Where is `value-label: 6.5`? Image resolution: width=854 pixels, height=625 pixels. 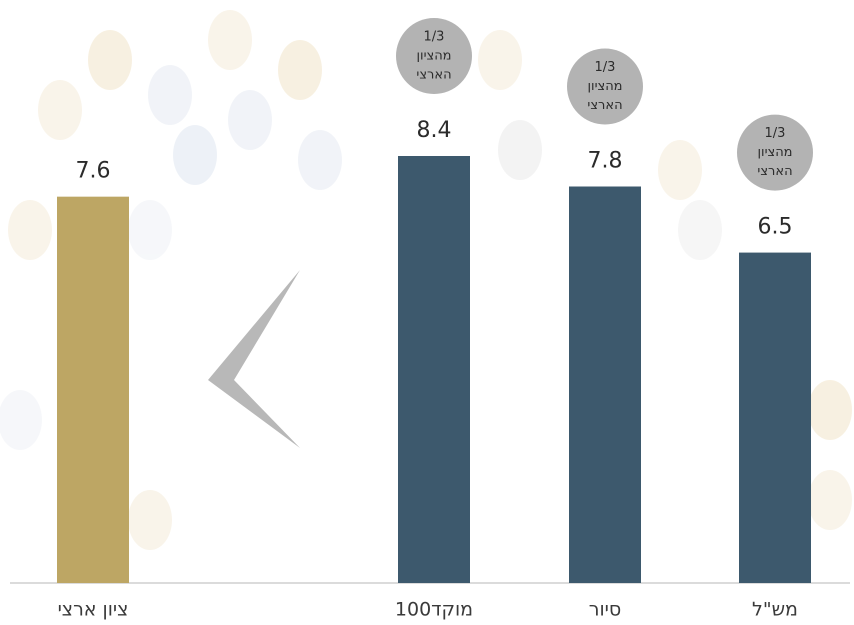 value-label: 6.5 is located at coordinates (775, 227).